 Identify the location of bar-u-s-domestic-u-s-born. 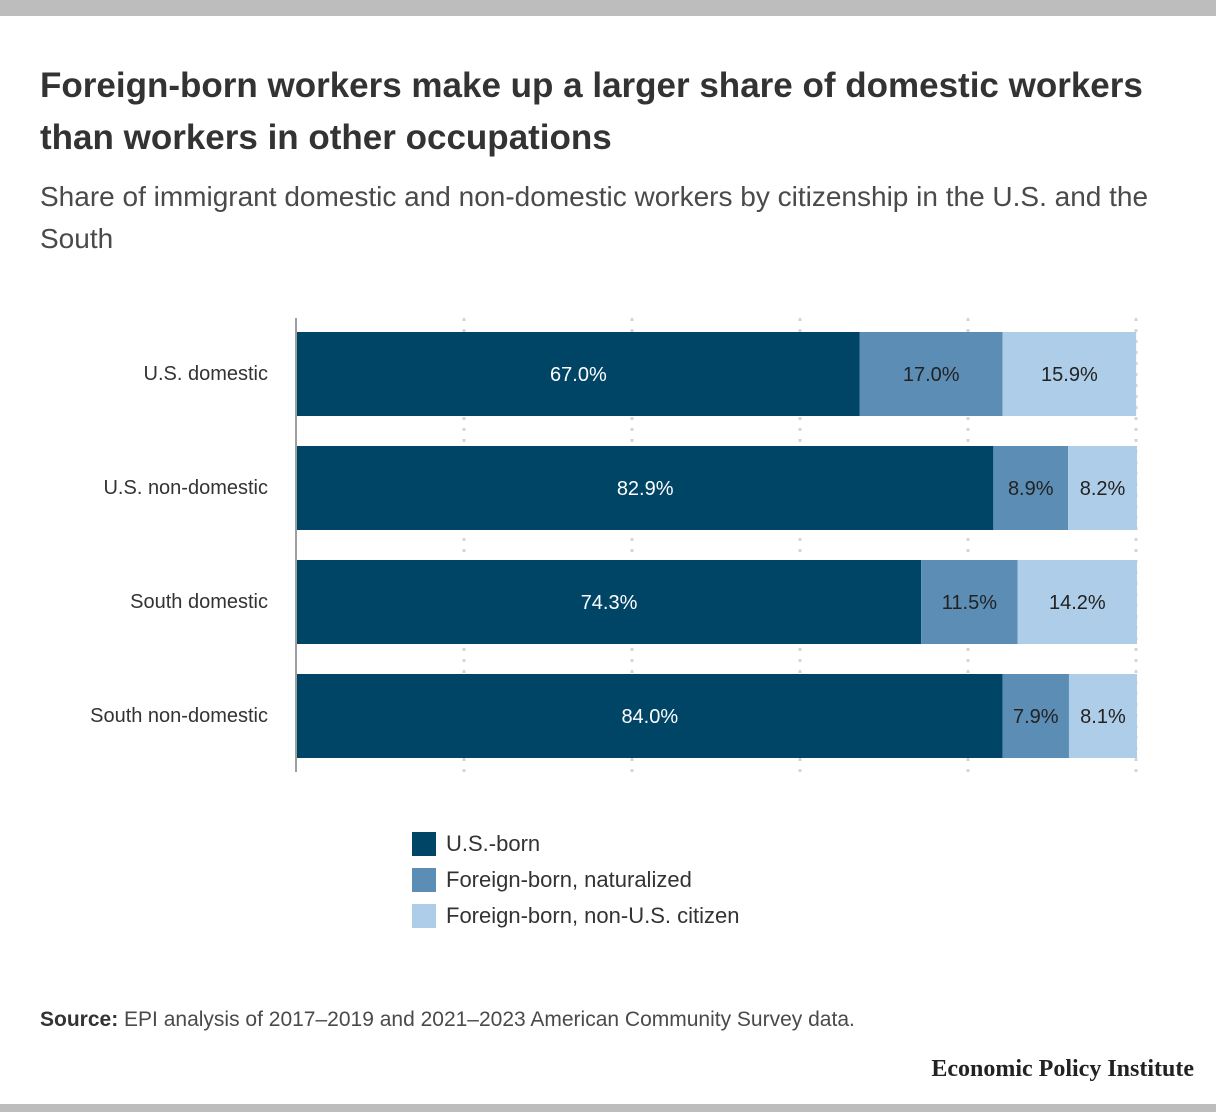
(578, 374).